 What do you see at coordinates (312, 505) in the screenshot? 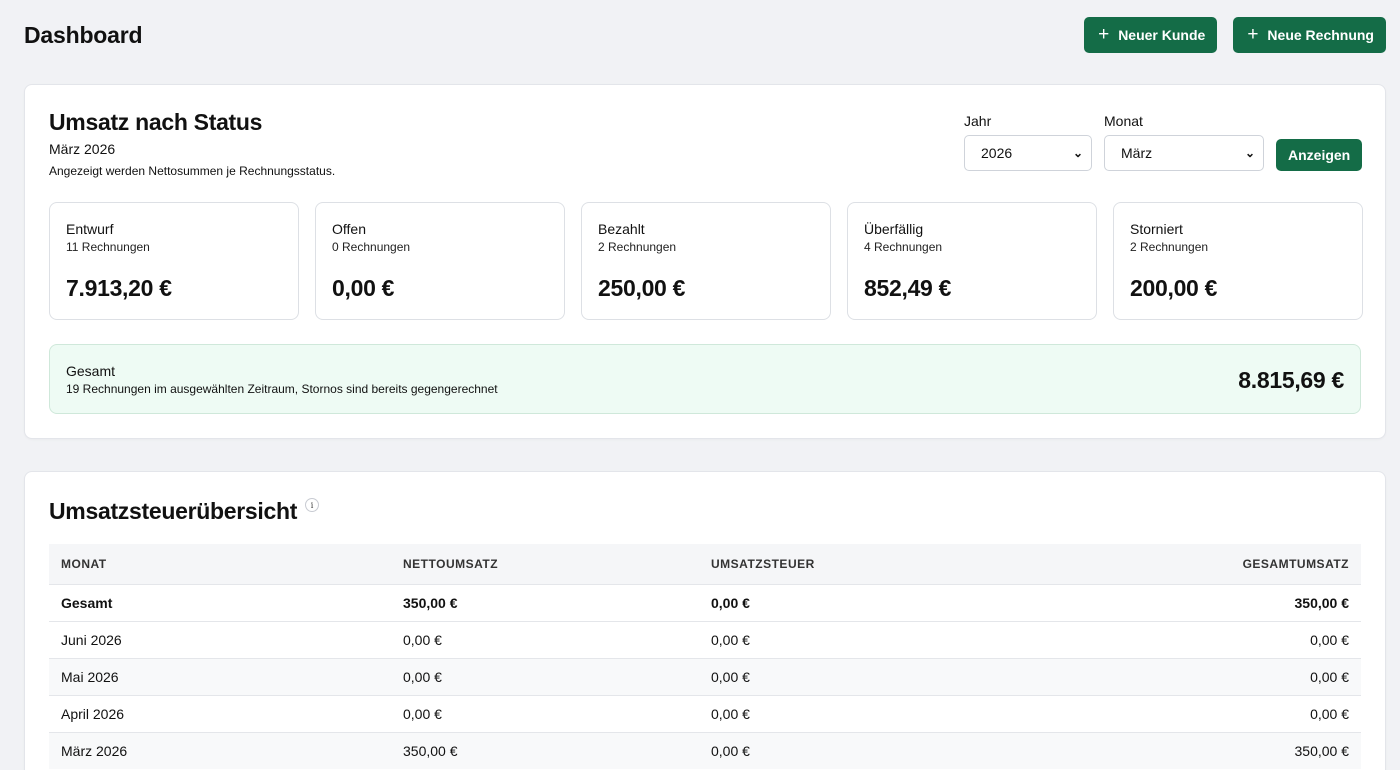
I see `info-icon: i` at bounding box center [312, 505].